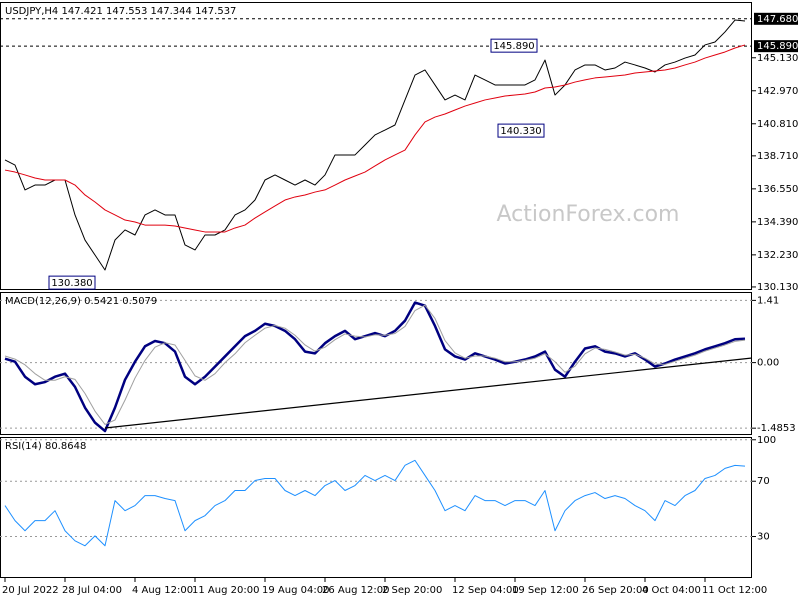 The width and height of the screenshot is (800, 600). What do you see at coordinates (734, 590) in the screenshot?
I see `x-tick-label: 11 Oct 12:00` at bounding box center [734, 590].